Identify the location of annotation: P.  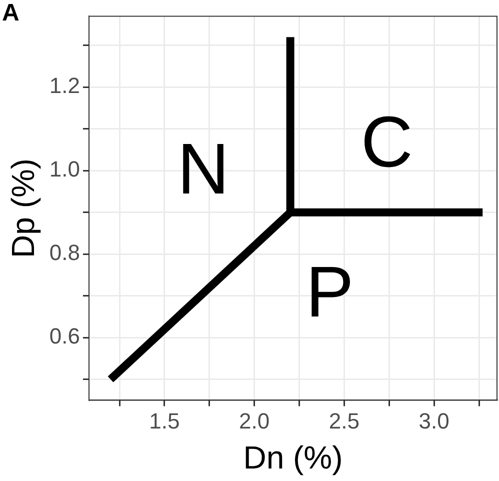
(330, 292).